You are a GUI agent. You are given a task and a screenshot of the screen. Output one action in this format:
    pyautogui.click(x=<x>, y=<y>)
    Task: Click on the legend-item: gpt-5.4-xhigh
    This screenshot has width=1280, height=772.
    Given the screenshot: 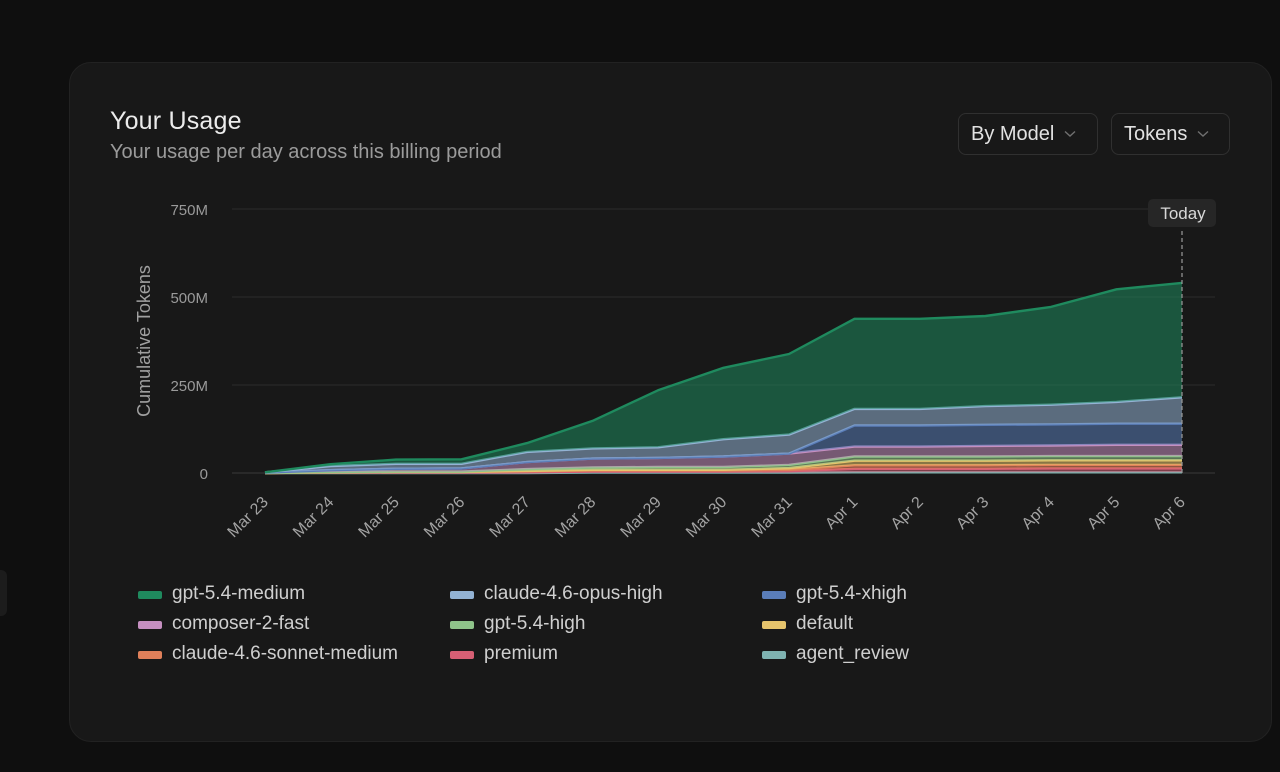 What is the action you would take?
    pyautogui.click(x=892, y=594)
    